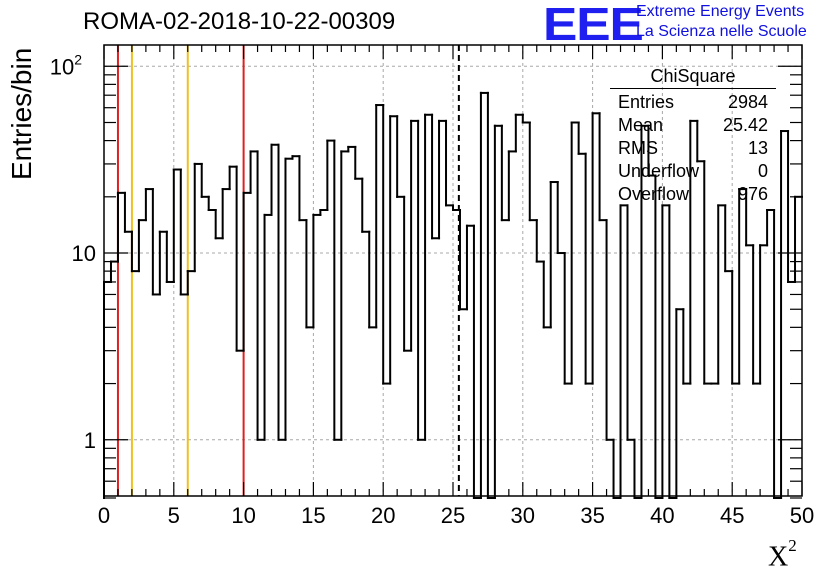  I want to click on x-tick-label: 35, so click(592, 515).